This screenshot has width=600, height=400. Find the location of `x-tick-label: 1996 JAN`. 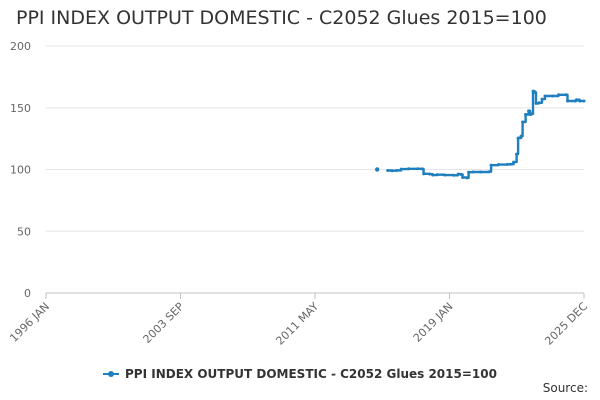

x-tick-label: 1996 JAN is located at coordinates (29, 322).